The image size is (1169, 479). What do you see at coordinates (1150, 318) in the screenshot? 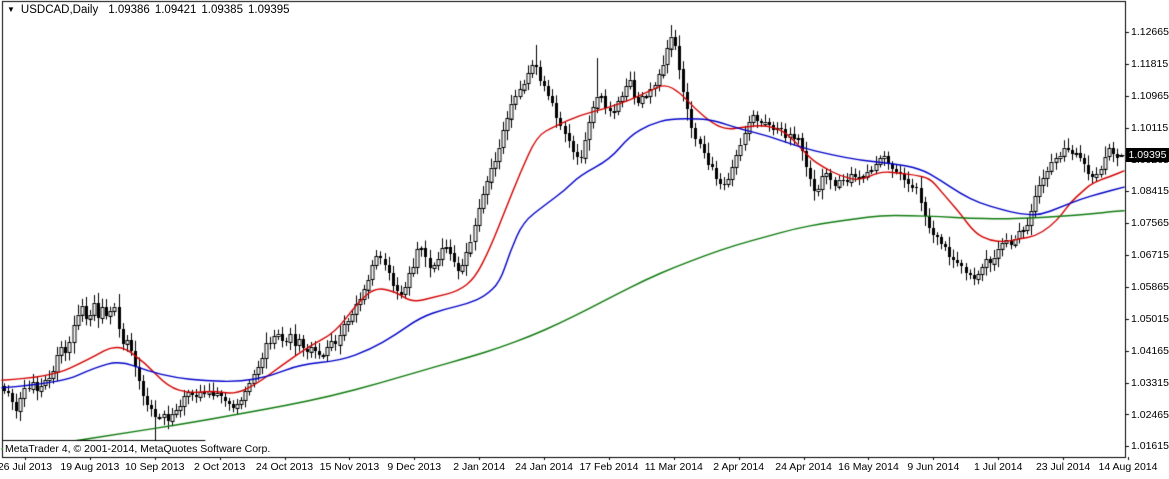
I see `y-axis-label: 1.05015` at bounding box center [1150, 318].